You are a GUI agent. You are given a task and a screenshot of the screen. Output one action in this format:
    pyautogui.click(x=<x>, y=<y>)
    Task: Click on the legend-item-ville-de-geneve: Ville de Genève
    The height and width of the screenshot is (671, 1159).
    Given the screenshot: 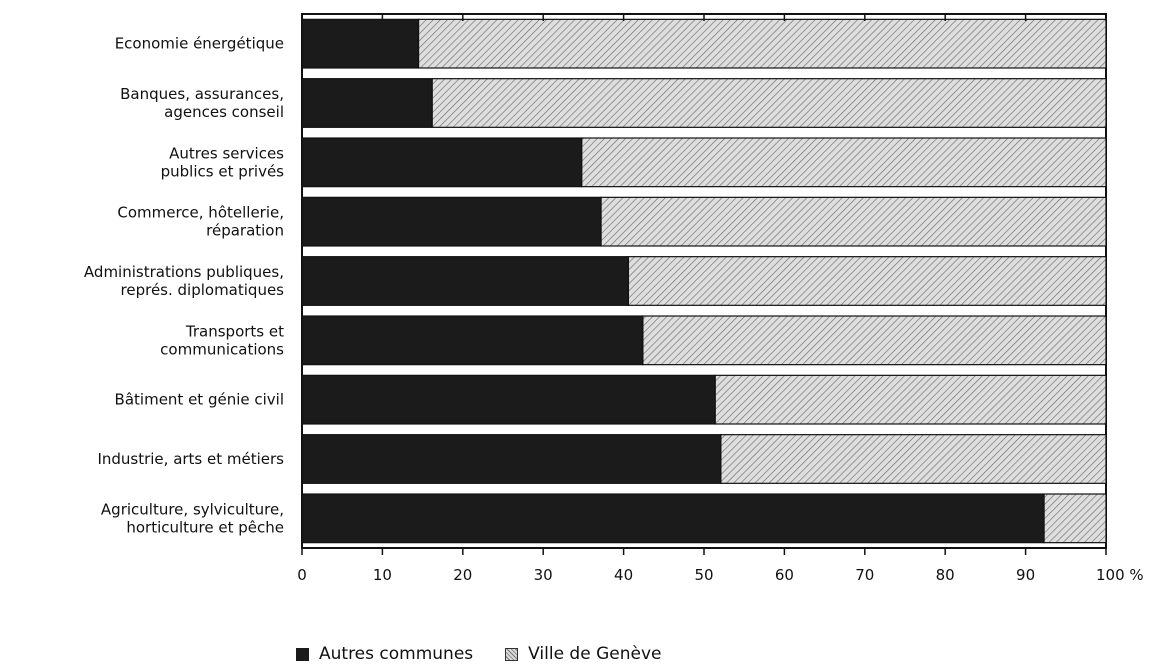 What is the action you would take?
    pyautogui.click(x=583, y=654)
    